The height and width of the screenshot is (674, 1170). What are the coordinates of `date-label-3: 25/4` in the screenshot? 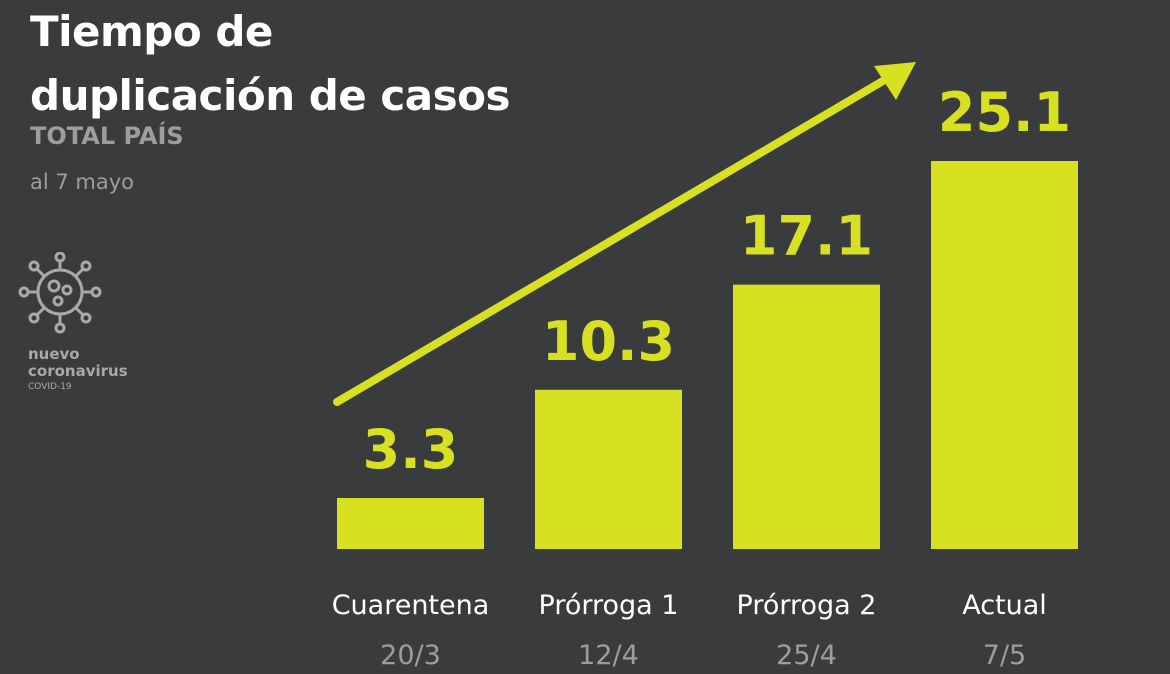 It's located at (806, 655).